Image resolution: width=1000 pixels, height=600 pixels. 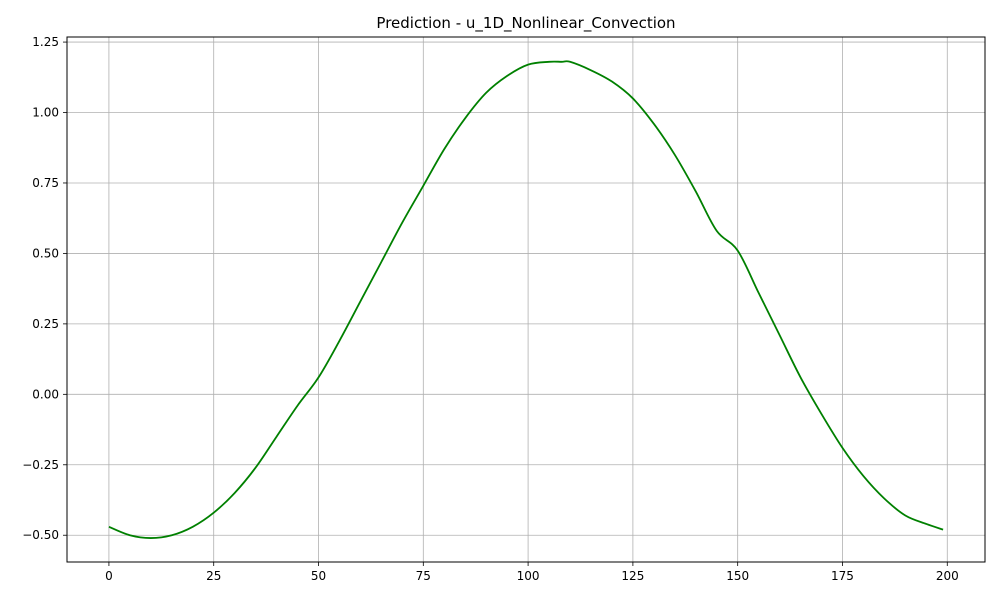 I want to click on x-tick-label: 0, so click(x=109, y=576).